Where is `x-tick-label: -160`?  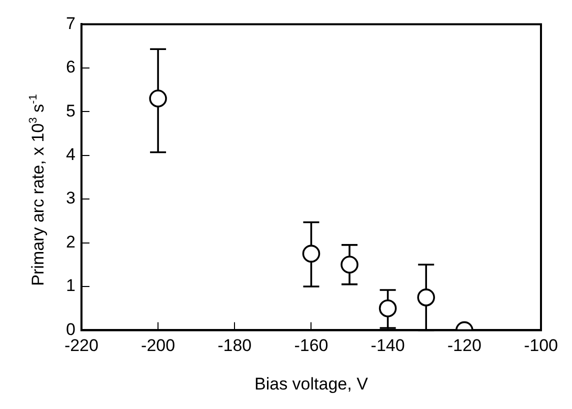
x-tick-label: -160 is located at coordinates (311, 346).